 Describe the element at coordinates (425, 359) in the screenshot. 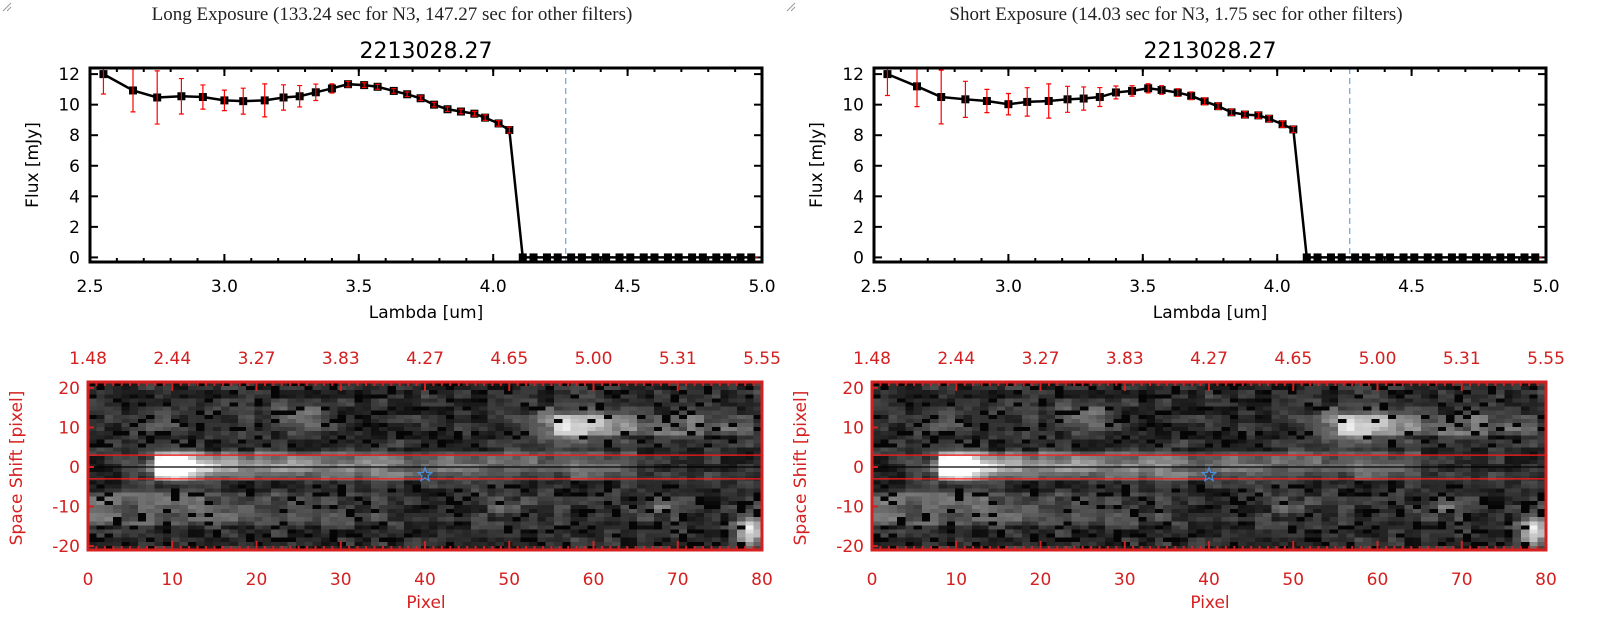

I see `image-top-tick-label: 4.27` at that location.